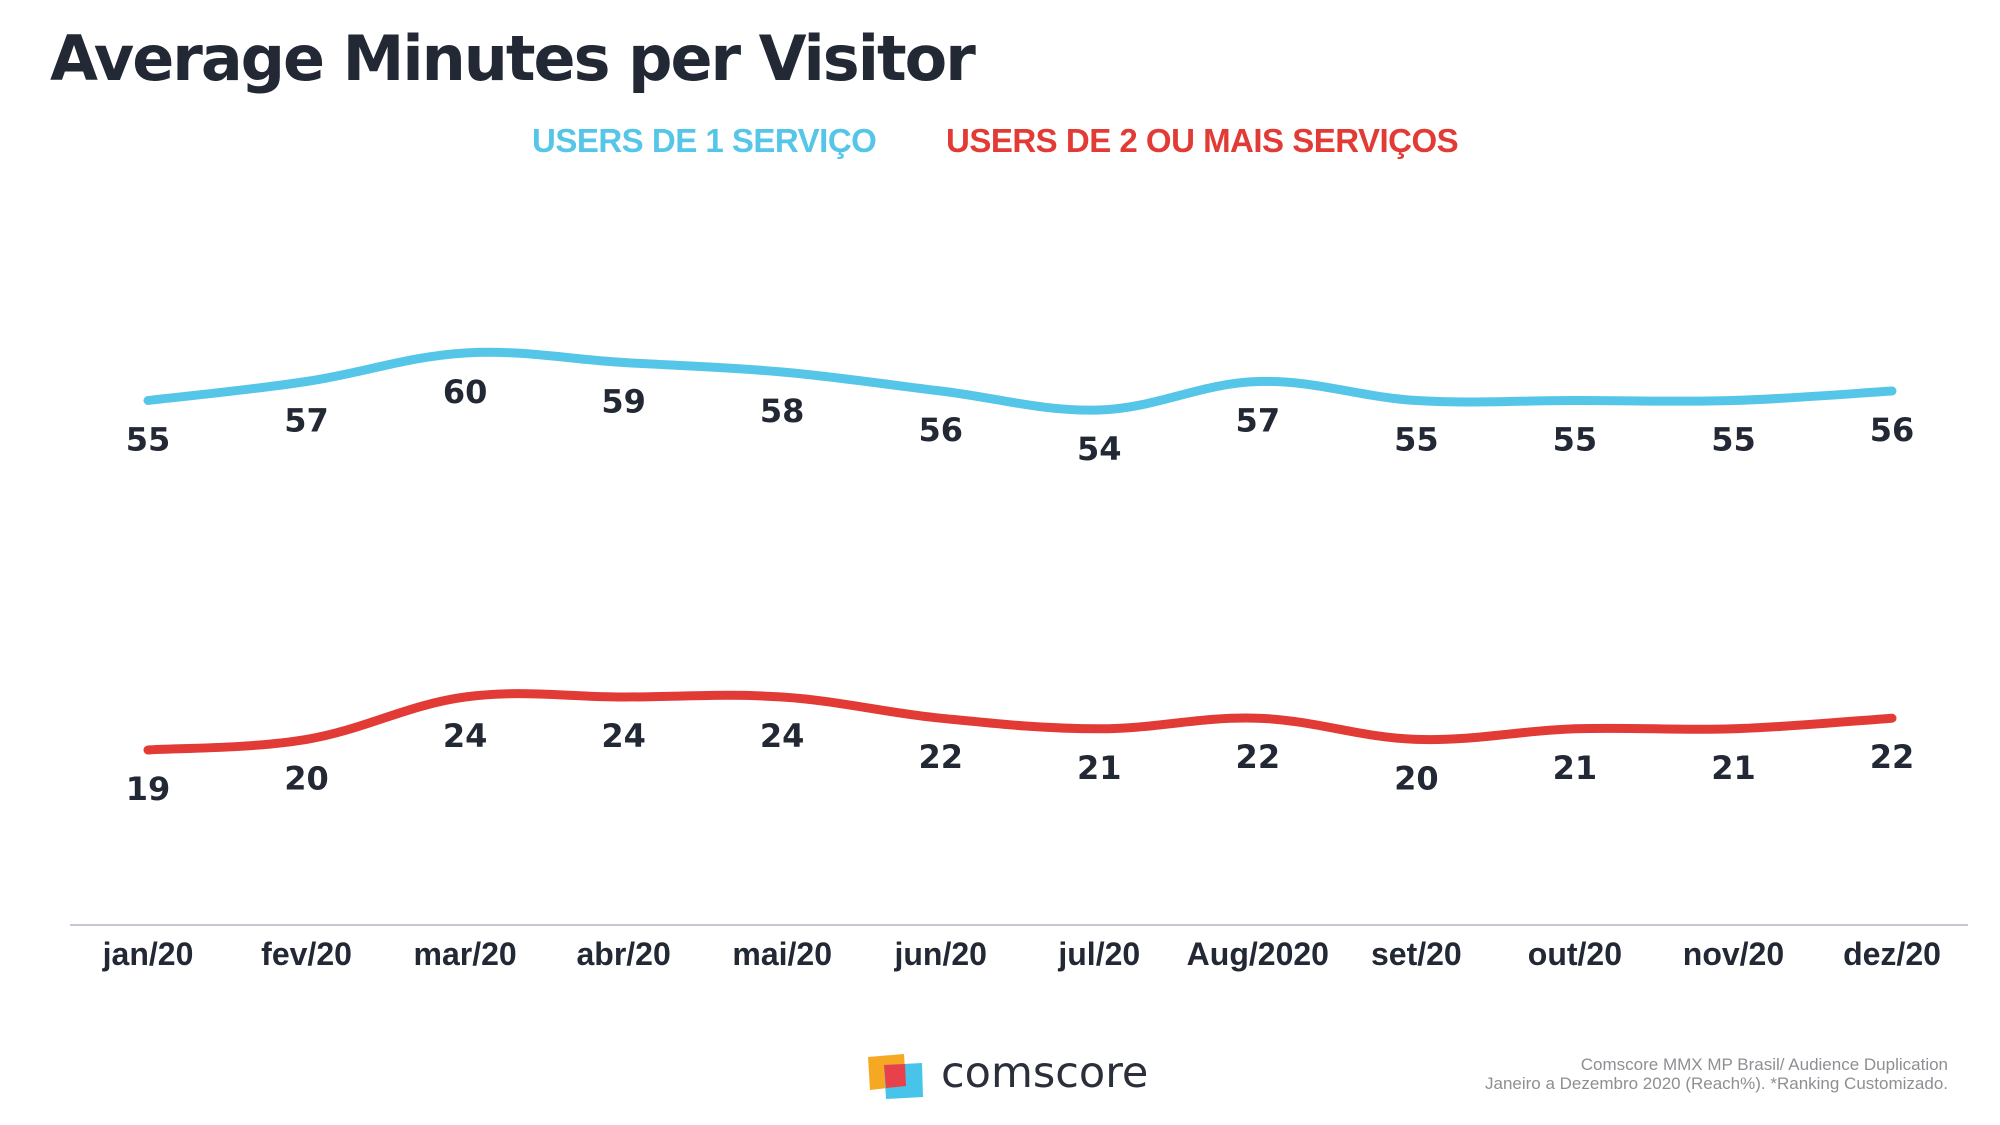 This screenshot has height=1125, width=2000. Describe the element at coordinates (1202, 140) in the screenshot. I see `legend-item-series-2: USERS DE 2 OU MAIS SERVIÇOS` at that location.